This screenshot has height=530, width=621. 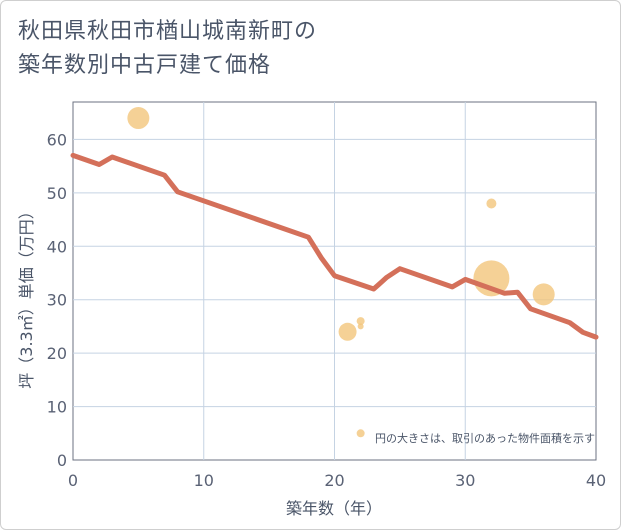 I want to click on y-tick-label: 50, so click(x=57, y=193).